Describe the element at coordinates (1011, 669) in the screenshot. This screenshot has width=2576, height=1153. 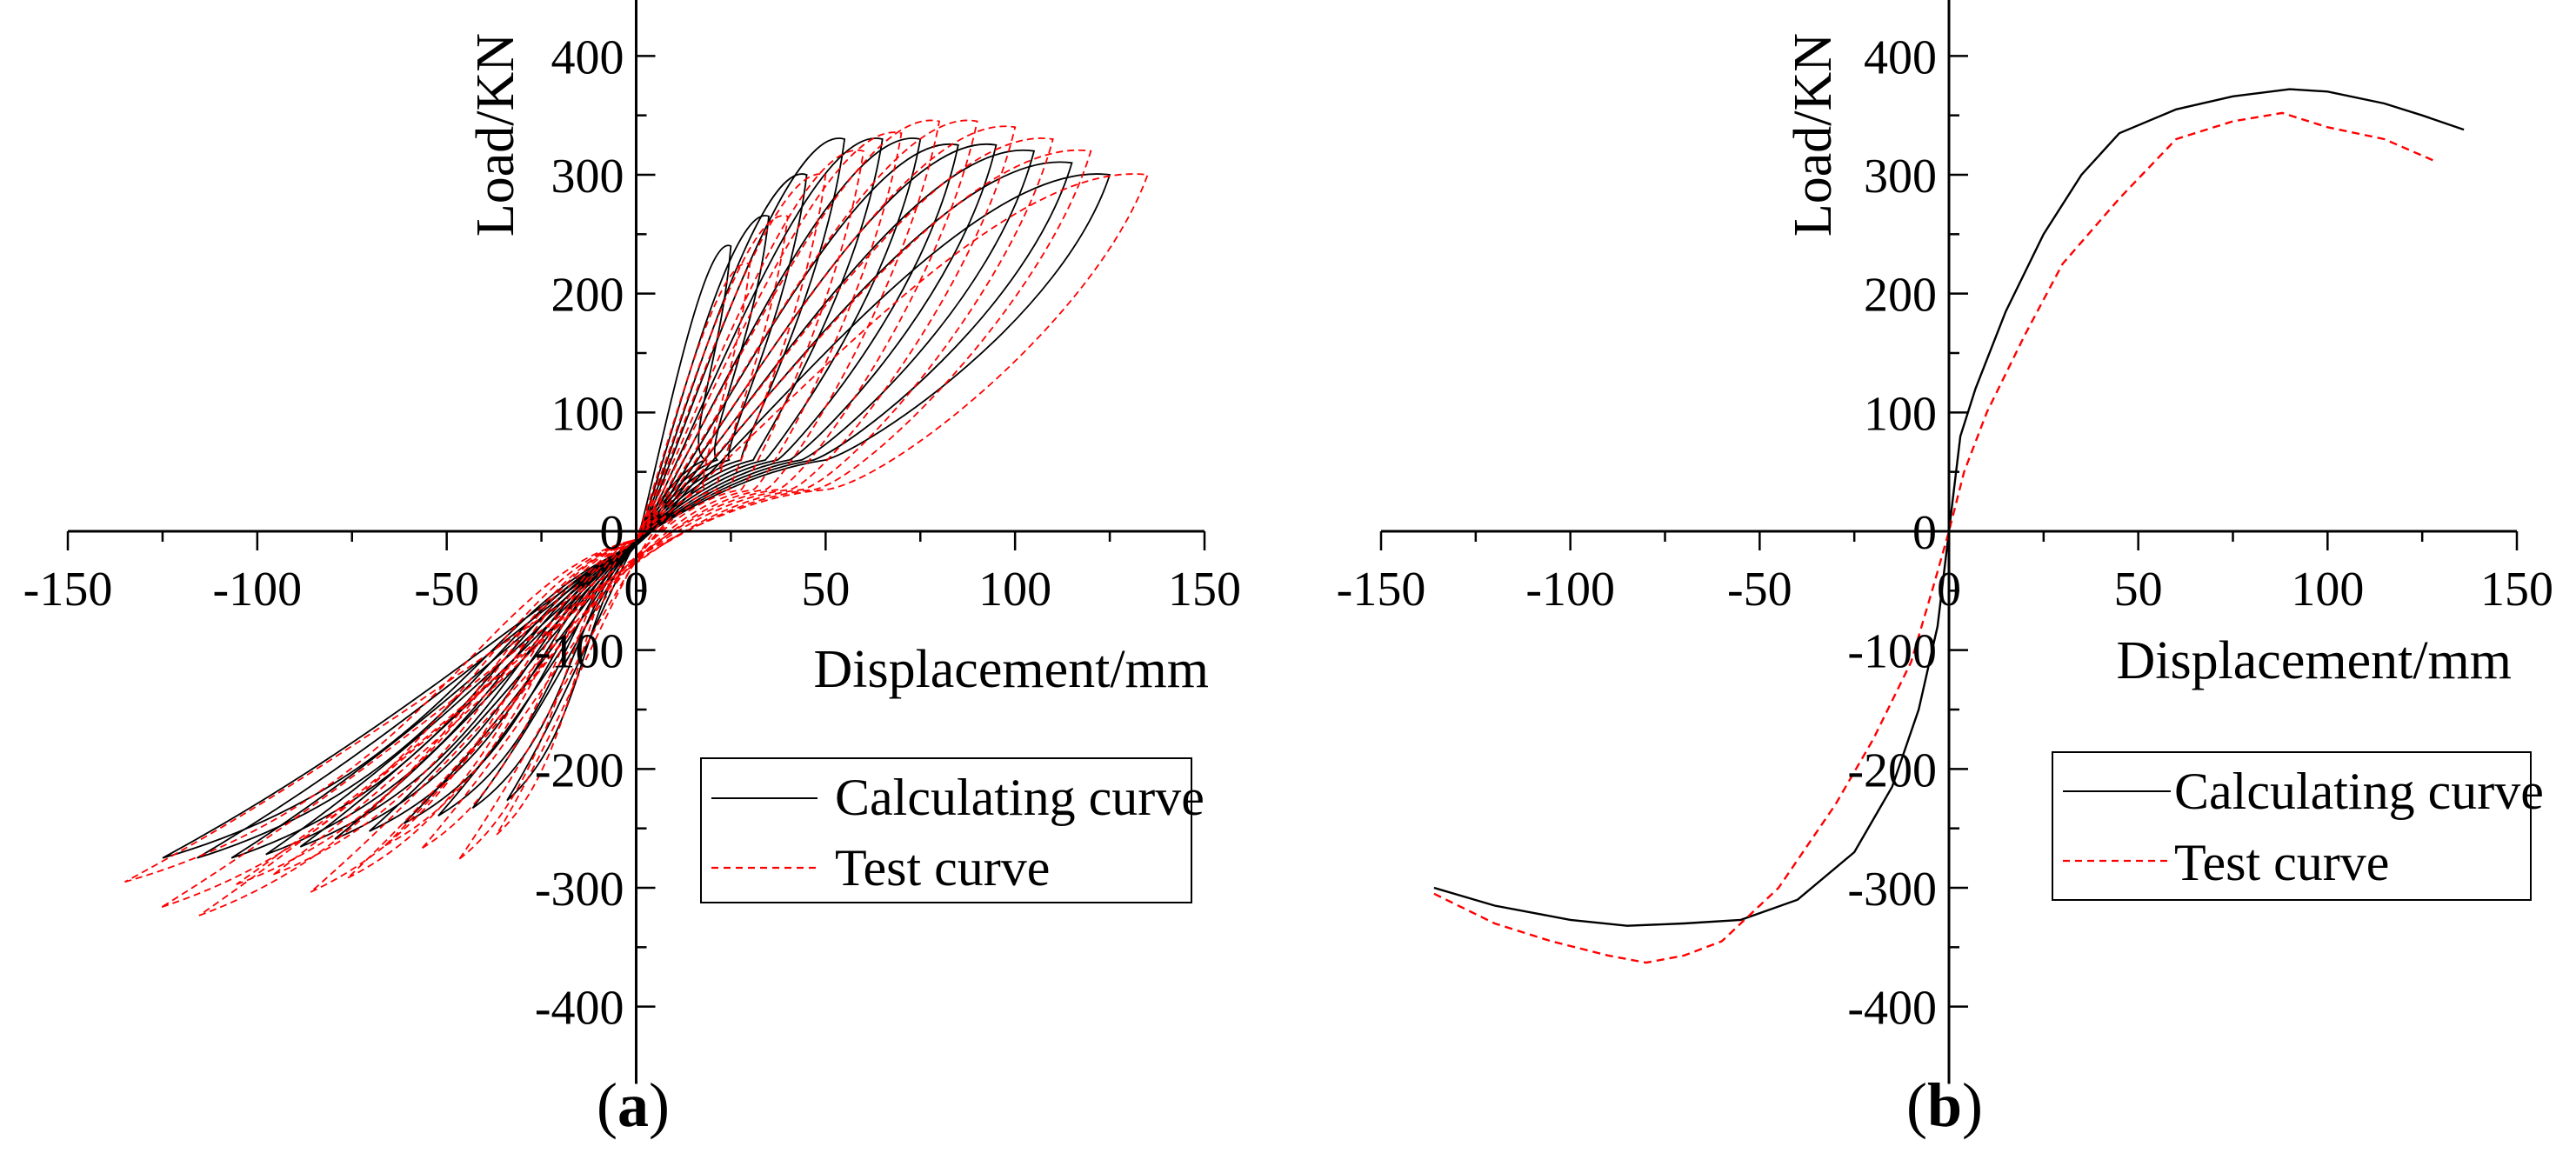
I see `panel-a-x-axis-title: Displacement/mm` at that location.